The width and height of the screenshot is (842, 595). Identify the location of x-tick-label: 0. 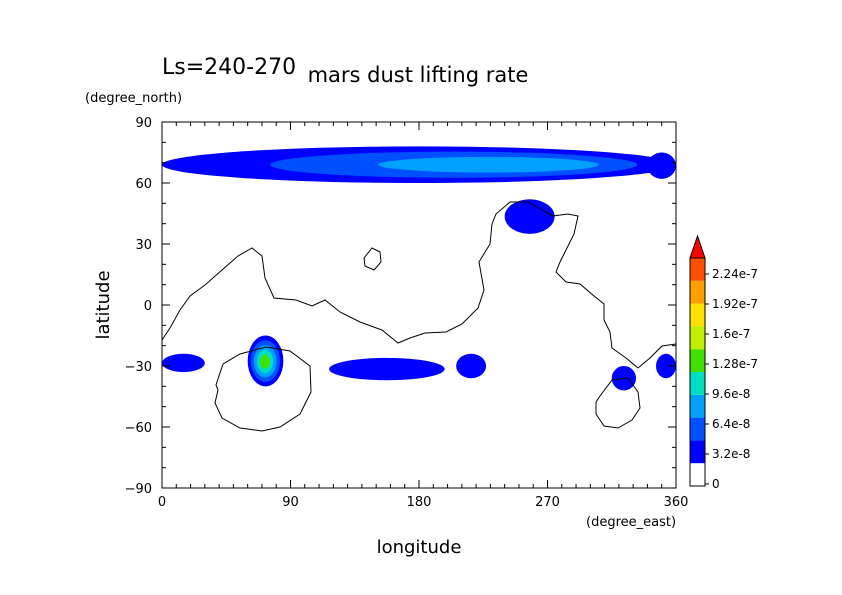
(162, 502).